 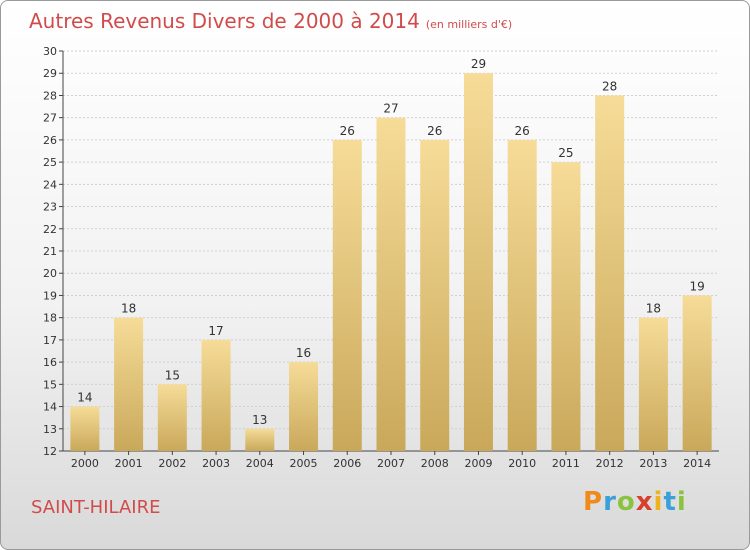 What do you see at coordinates (50, 340) in the screenshot?
I see `y-tick-label: 17` at bounding box center [50, 340].